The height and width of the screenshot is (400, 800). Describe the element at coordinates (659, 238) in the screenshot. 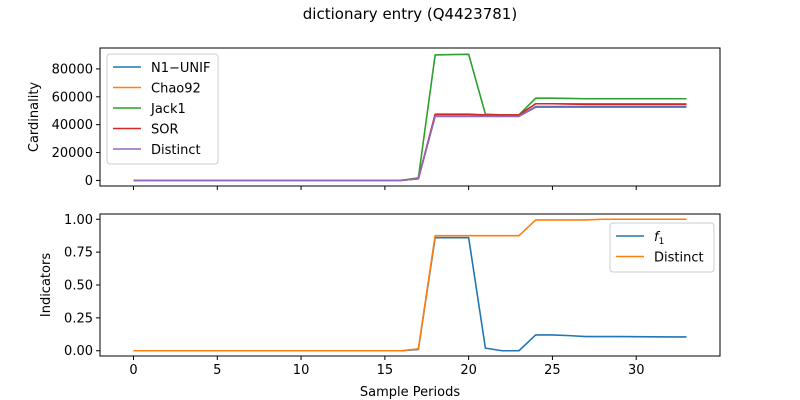

I see `legend-label: f1` at that location.